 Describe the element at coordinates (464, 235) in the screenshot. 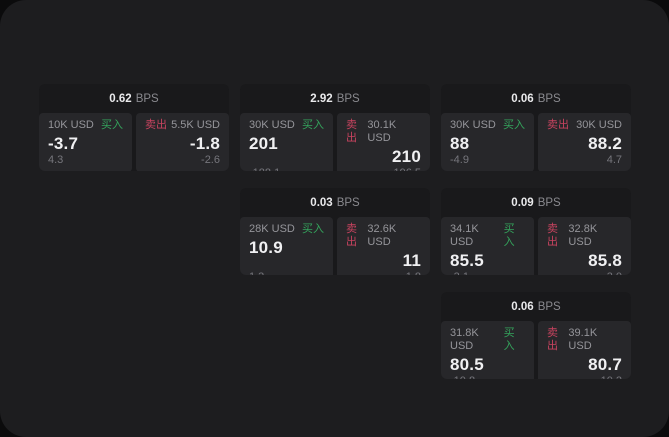

I see `buy-amount: 34.1K USD` at that location.